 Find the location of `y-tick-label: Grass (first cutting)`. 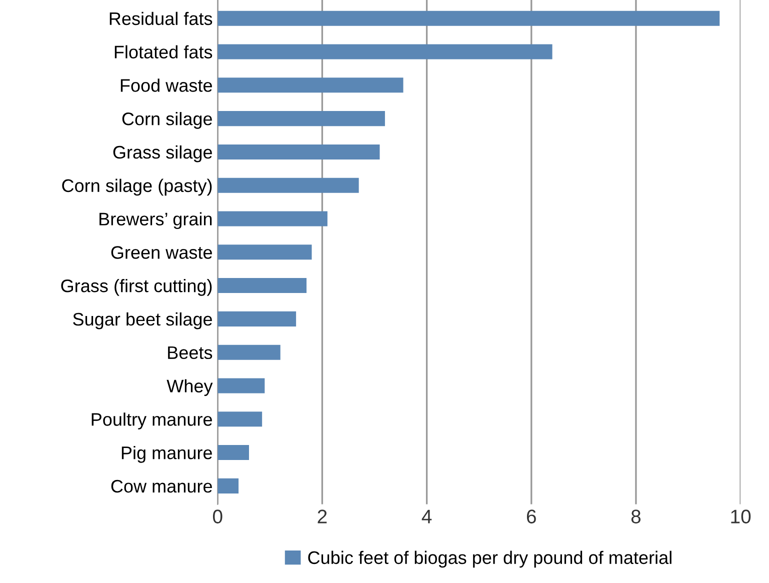

y-tick-label: Grass (first cutting) is located at coordinates (136, 287).